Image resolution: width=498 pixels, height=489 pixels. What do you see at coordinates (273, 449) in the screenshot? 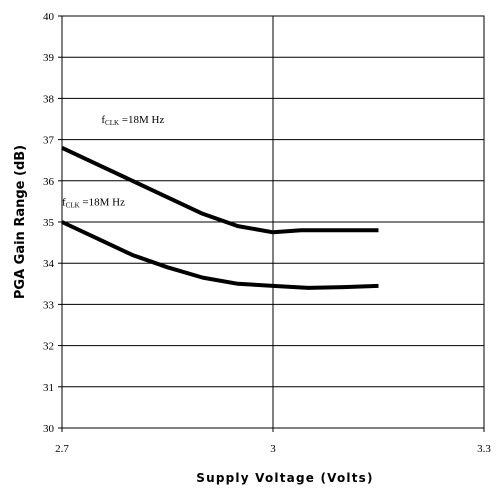
I see `x-tick-label: 3` at bounding box center [273, 449].